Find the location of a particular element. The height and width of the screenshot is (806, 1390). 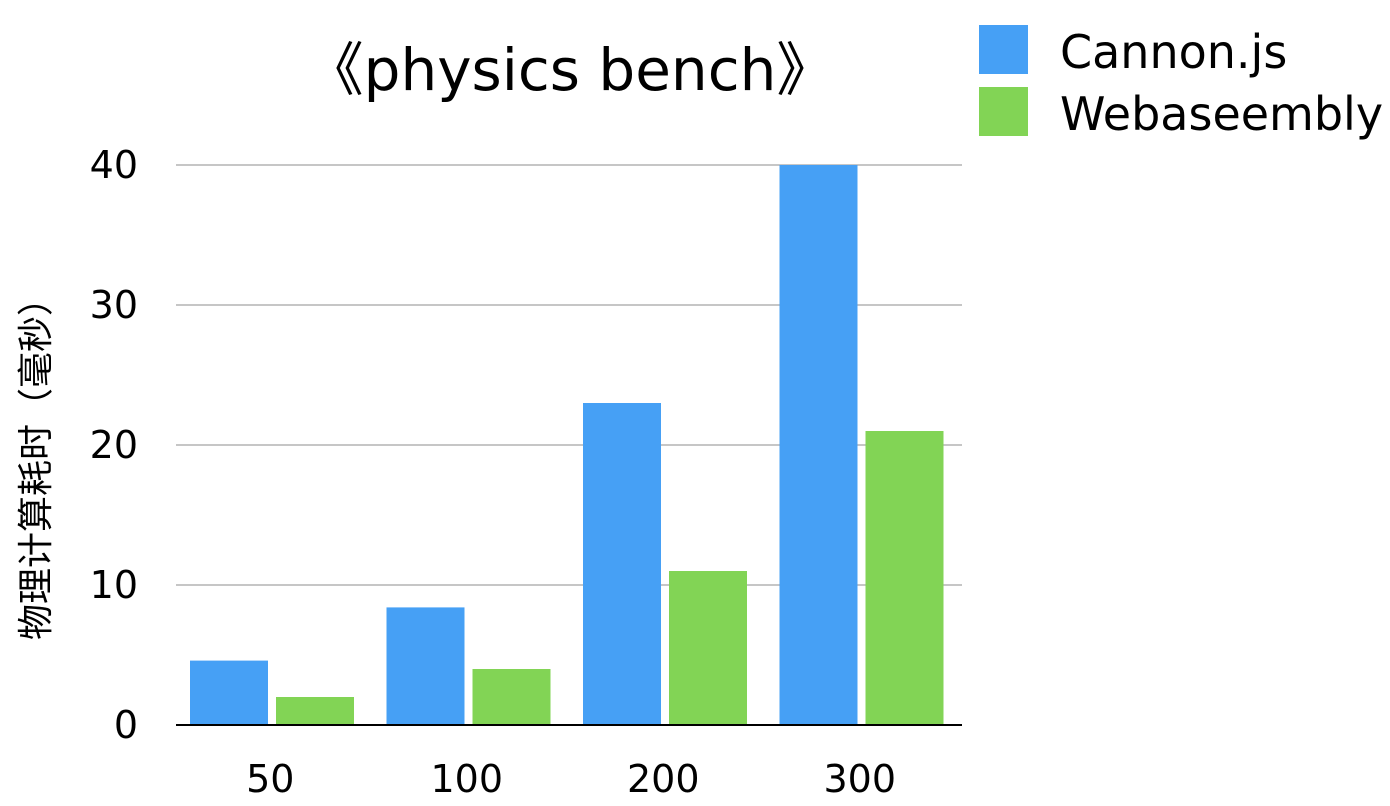

x-tick-label: 50 is located at coordinates (270, 779).